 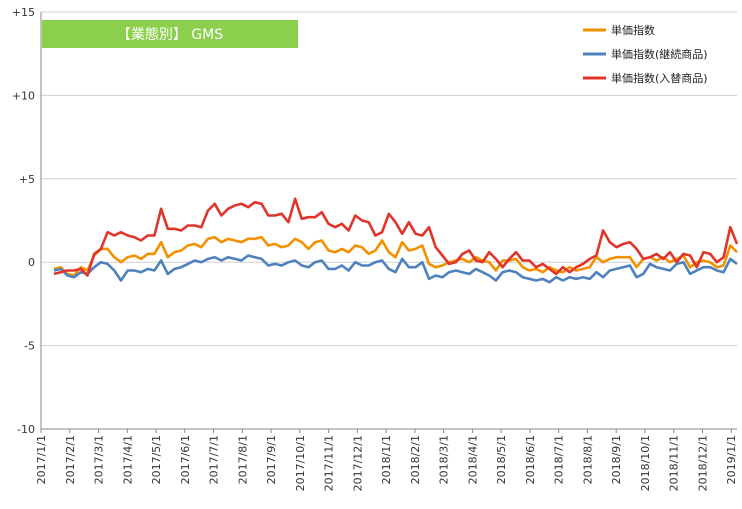 I want to click on x-tick-label: 2018/11/1, so click(x=674, y=463).